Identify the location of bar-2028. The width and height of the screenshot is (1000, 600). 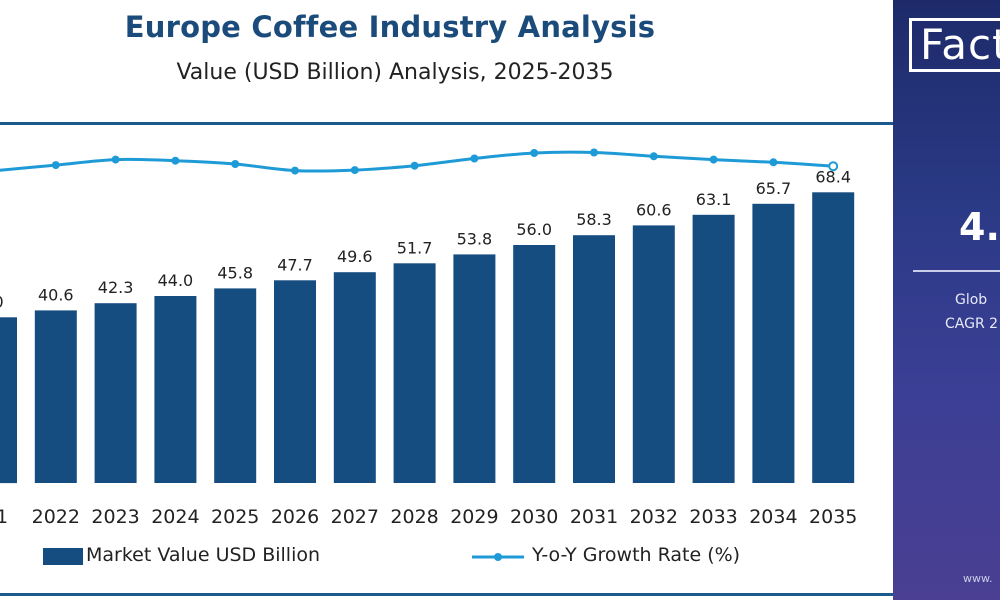
(414, 373).